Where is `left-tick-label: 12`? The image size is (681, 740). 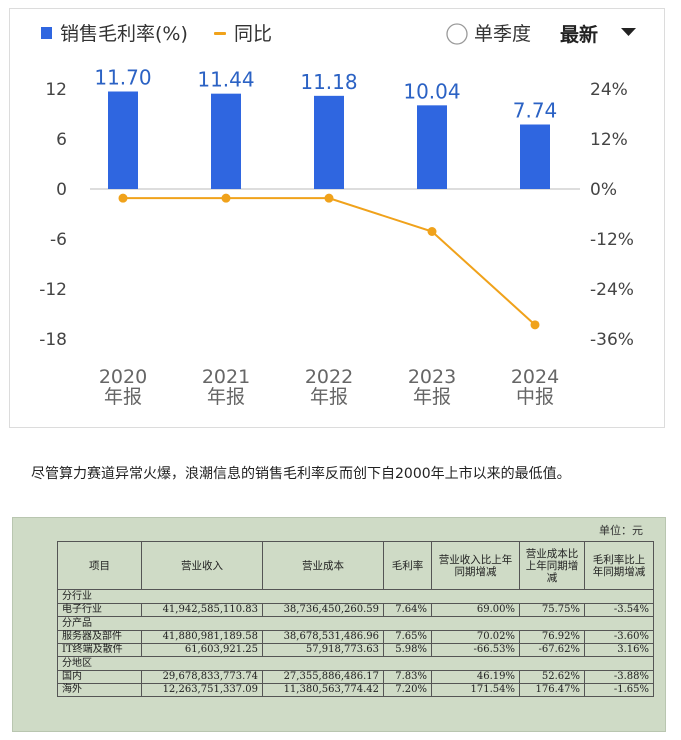 left-tick-label: 12 is located at coordinates (56, 90).